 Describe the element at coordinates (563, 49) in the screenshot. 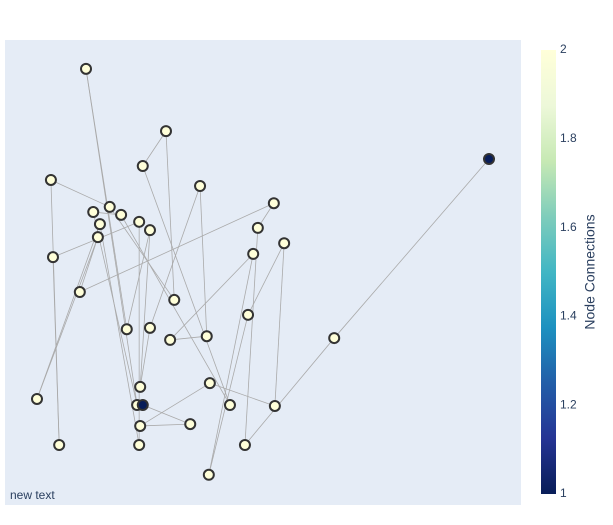

I see `colorbar-tick-label: 2` at that location.